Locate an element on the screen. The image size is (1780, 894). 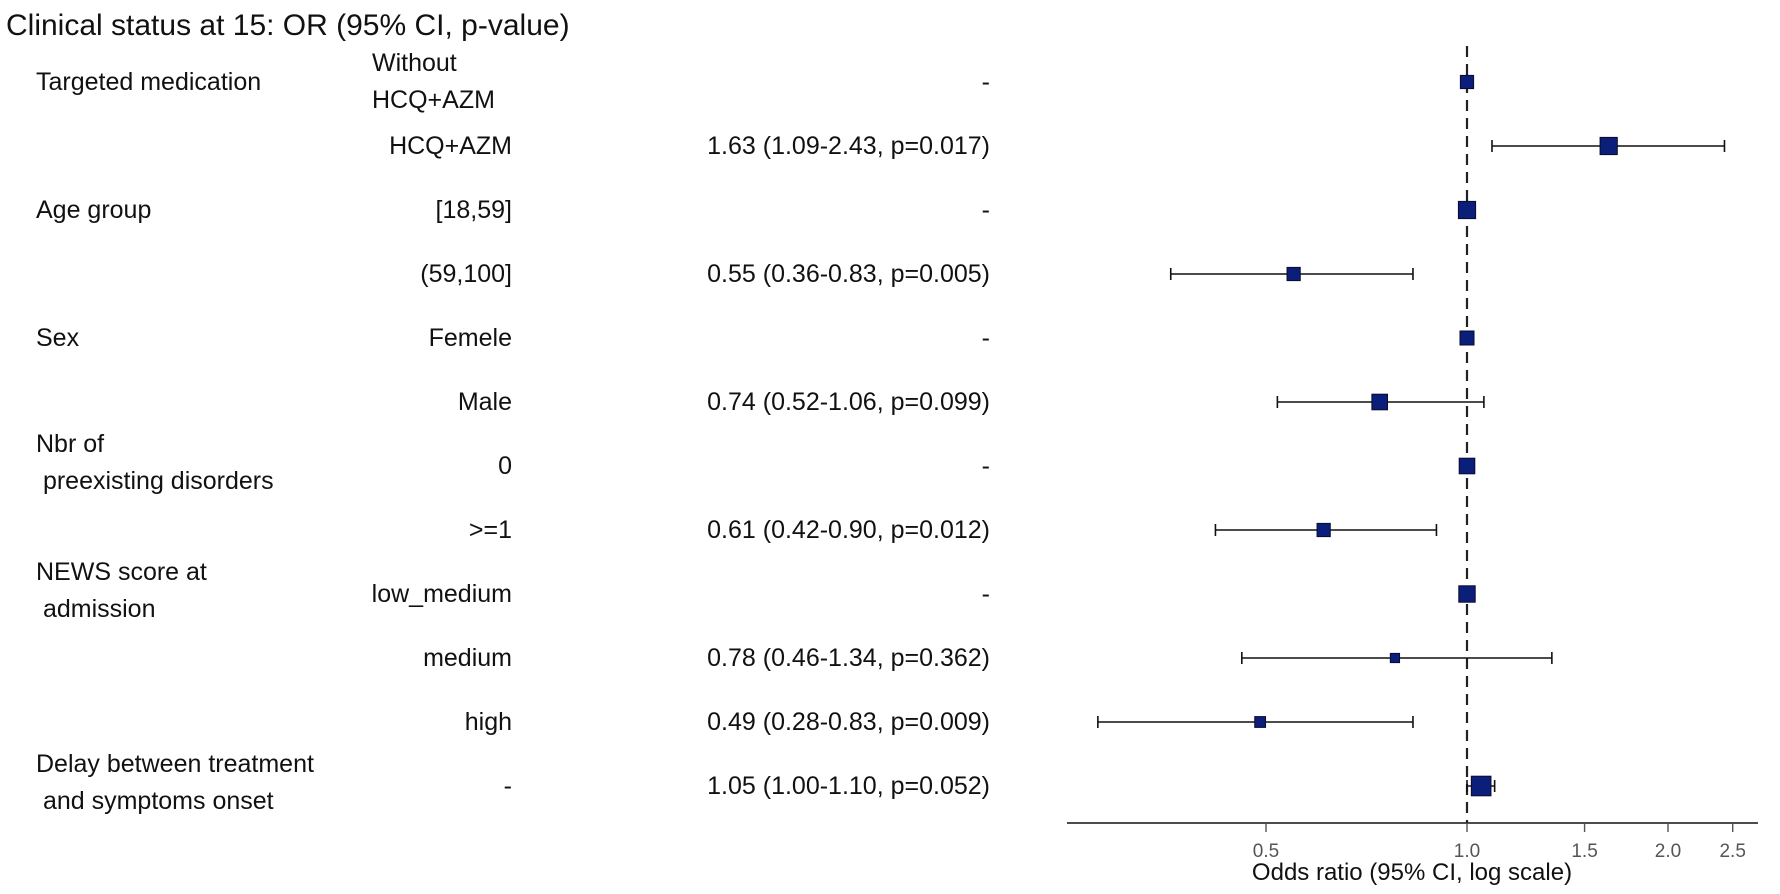
x-tick-label-4: 2.5 is located at coordinates (1732, 851).